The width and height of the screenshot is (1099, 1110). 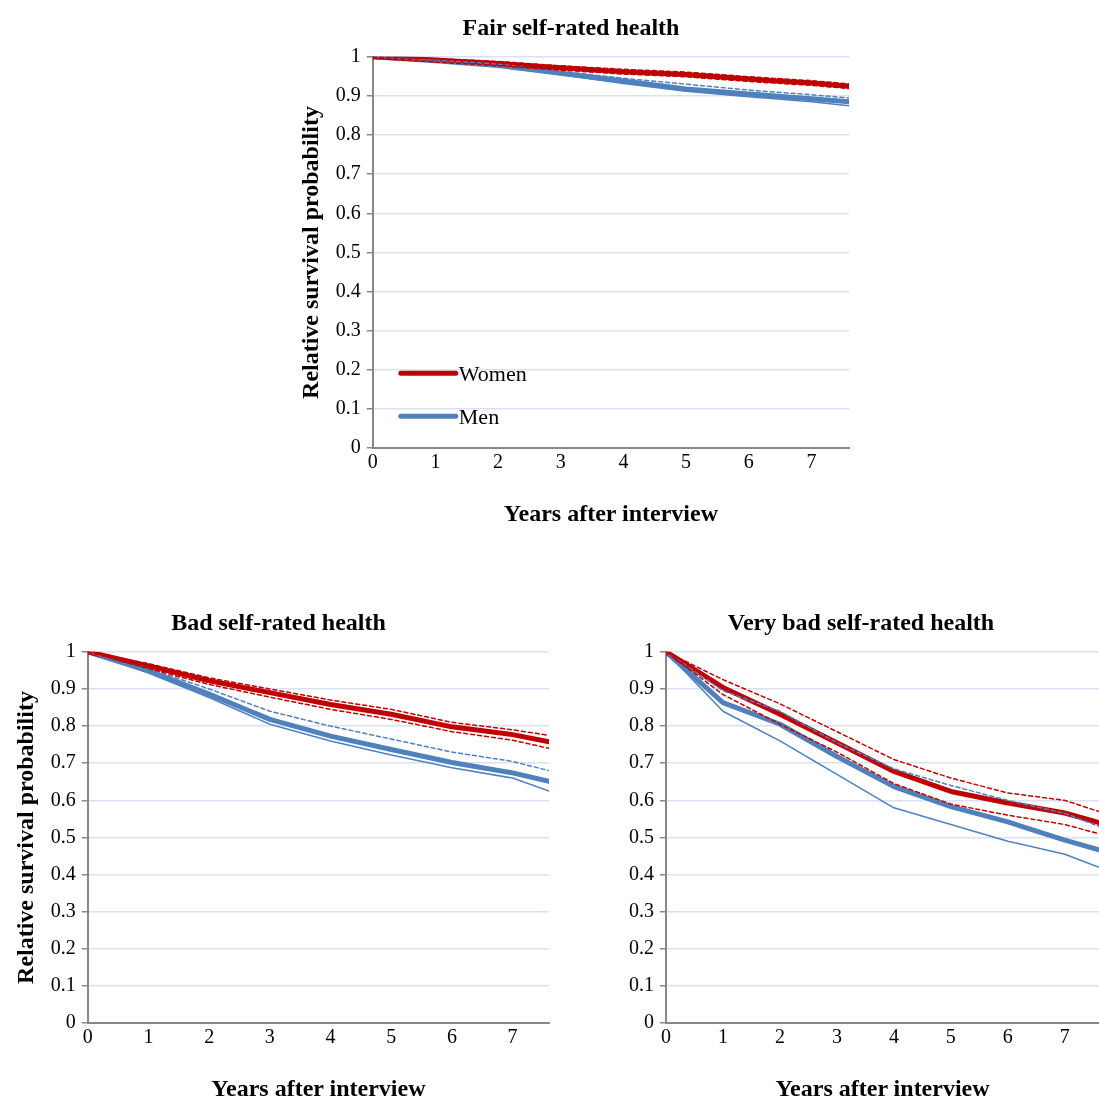 I want to click on legend-label: Men, so click(x=479, y=416).